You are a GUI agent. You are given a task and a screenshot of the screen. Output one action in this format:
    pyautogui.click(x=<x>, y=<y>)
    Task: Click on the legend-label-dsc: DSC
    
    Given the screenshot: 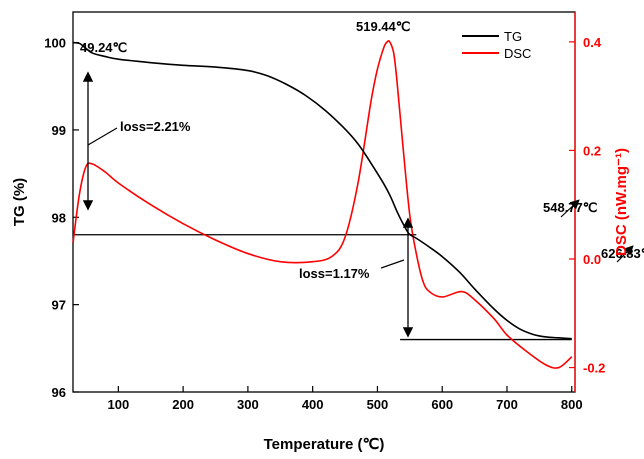 What is the action you would take?
    pyautogui.click(x=517, y=53)
    